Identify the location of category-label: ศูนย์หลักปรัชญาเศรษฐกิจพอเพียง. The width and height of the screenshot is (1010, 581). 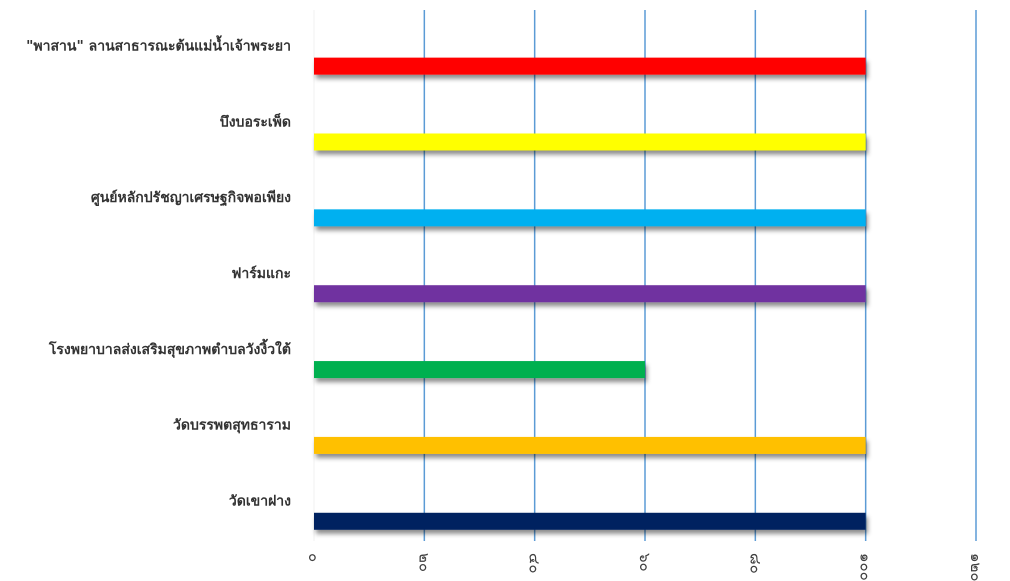
(191, 198).